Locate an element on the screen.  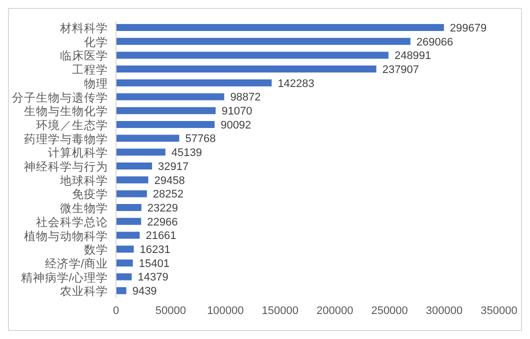
x-tick-label: 50000 is located at coordinates (170, 310).